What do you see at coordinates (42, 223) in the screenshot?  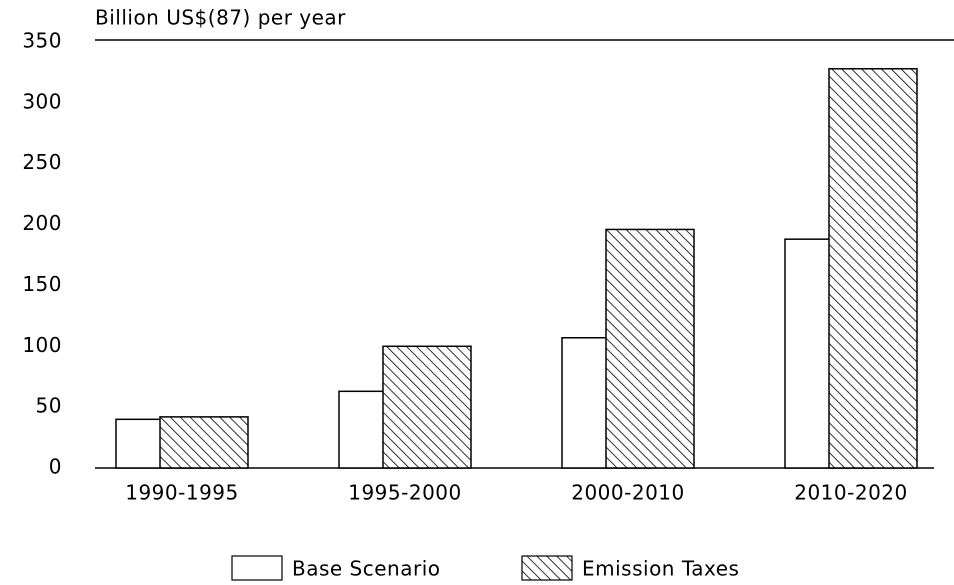 I see `y-tick-label: 200` at bounding box center [42, 223].